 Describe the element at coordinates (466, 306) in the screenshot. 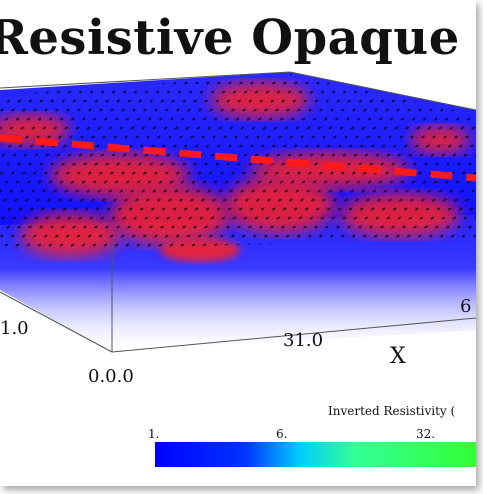

I see `axis-tick-right: 6` at that location.